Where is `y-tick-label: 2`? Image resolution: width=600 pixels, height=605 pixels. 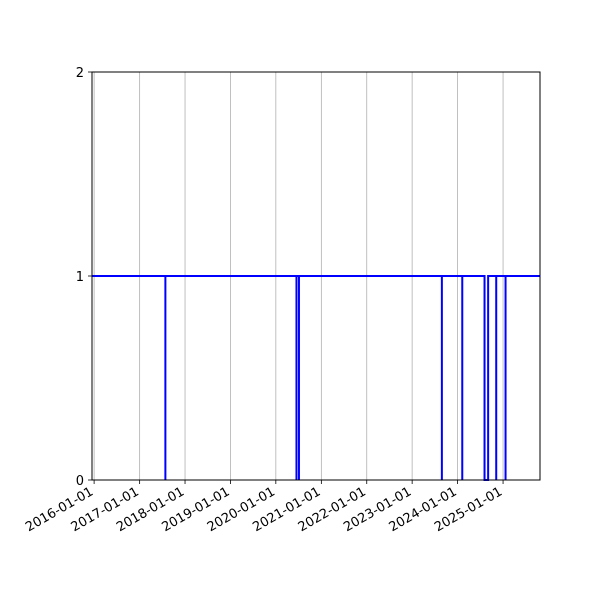
y-tick-label: 2 is located at coordinates (80, 73).